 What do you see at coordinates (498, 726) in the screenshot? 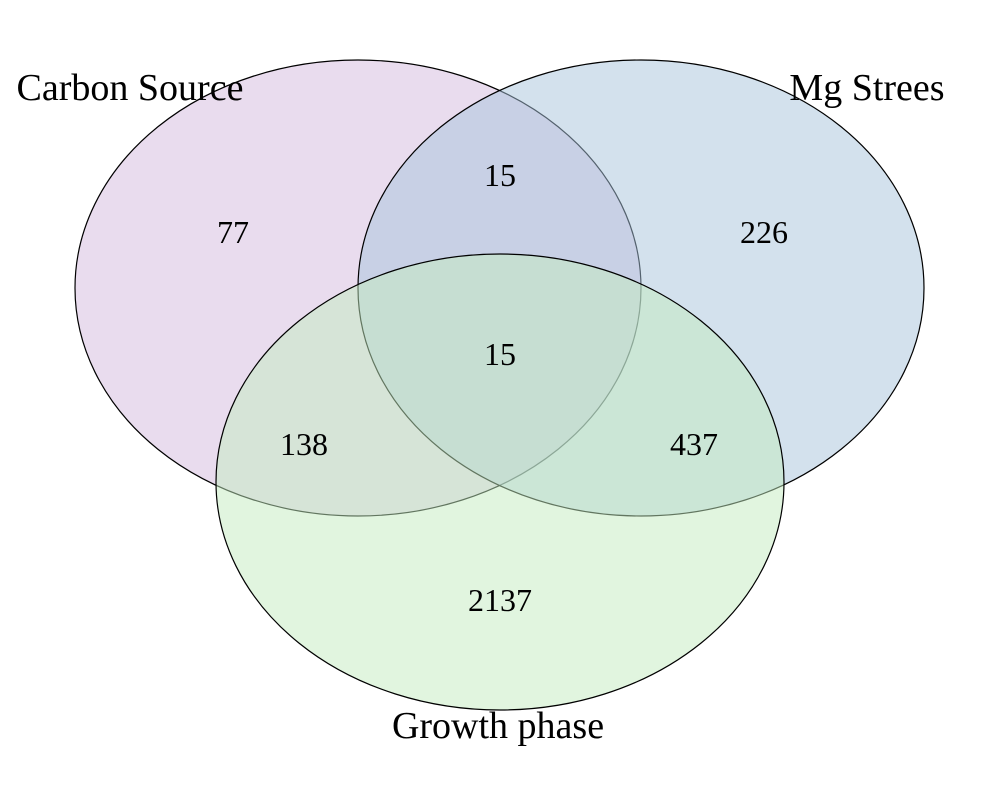
I see `set-label-growth-phase: Growth phase` at bounding box center [498, 726].